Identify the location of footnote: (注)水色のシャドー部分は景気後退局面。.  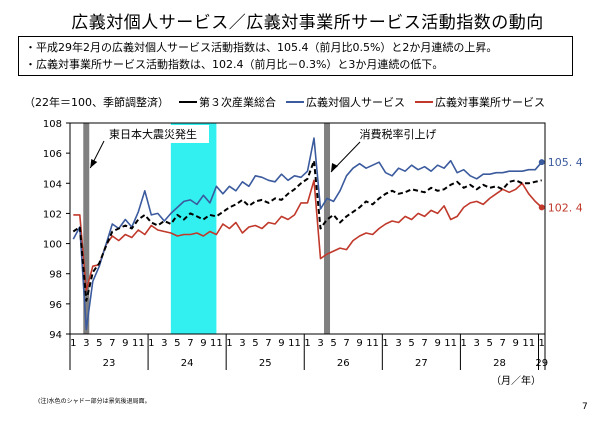
(94, 401).